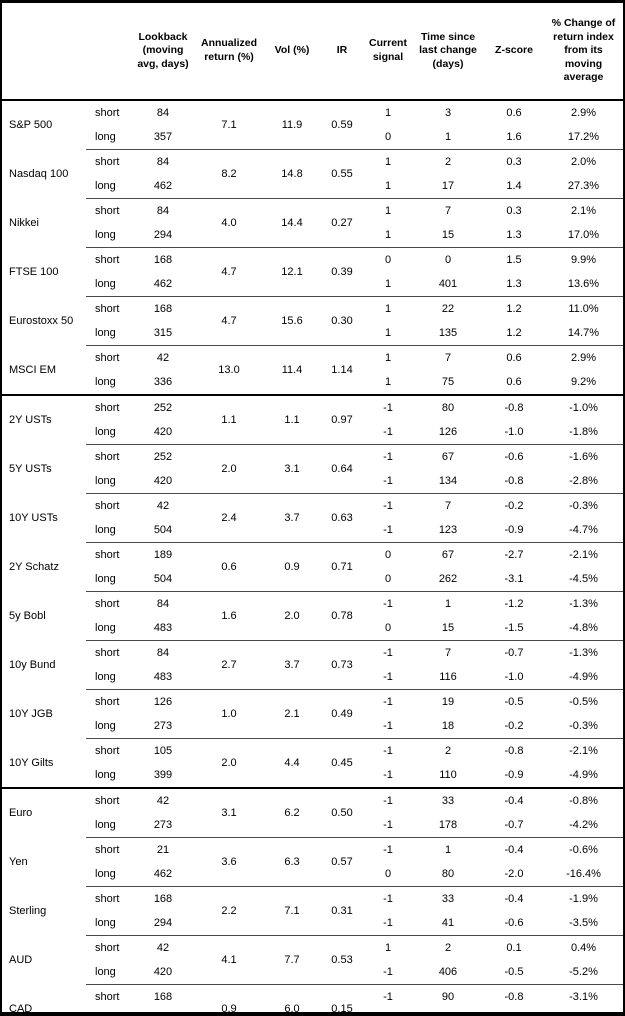  Describe the element at coordinates (514, 825) in the screenshot. I see `zscore-value: -0.7` at that location.